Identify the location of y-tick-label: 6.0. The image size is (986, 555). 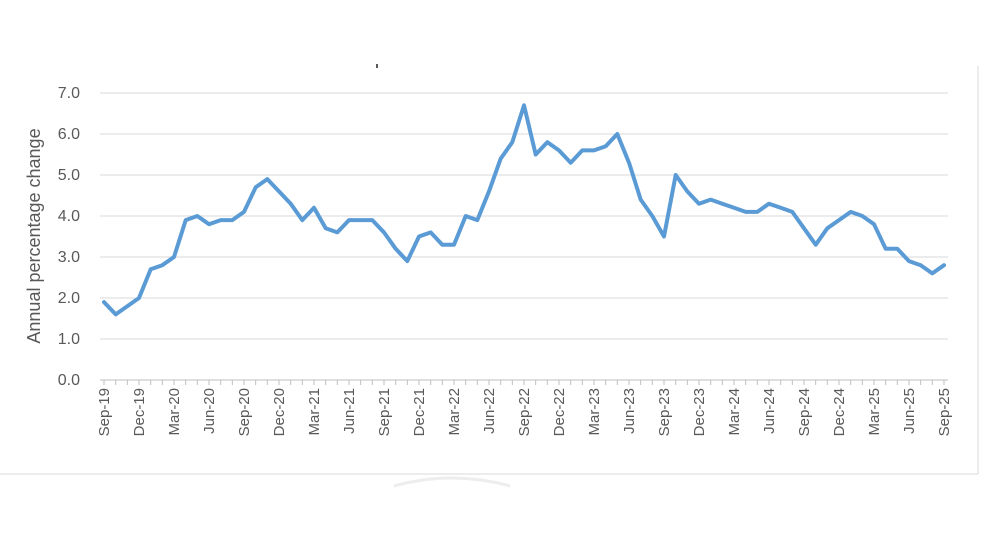
(69, 134).